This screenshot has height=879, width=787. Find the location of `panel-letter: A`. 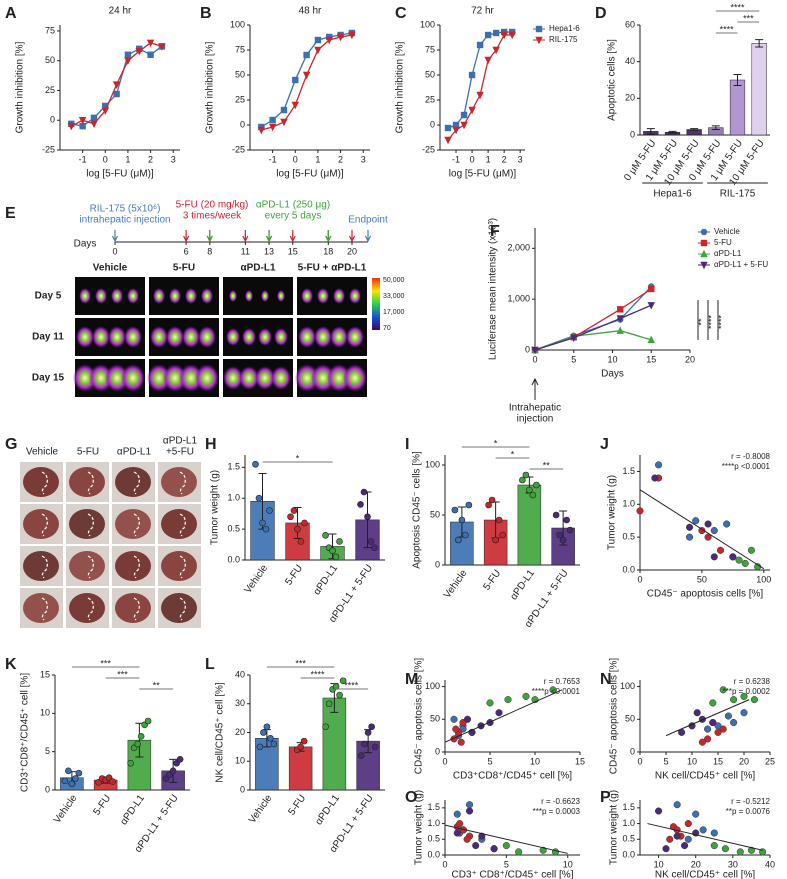

panel-letter: A is located at coordinates (11, 13).